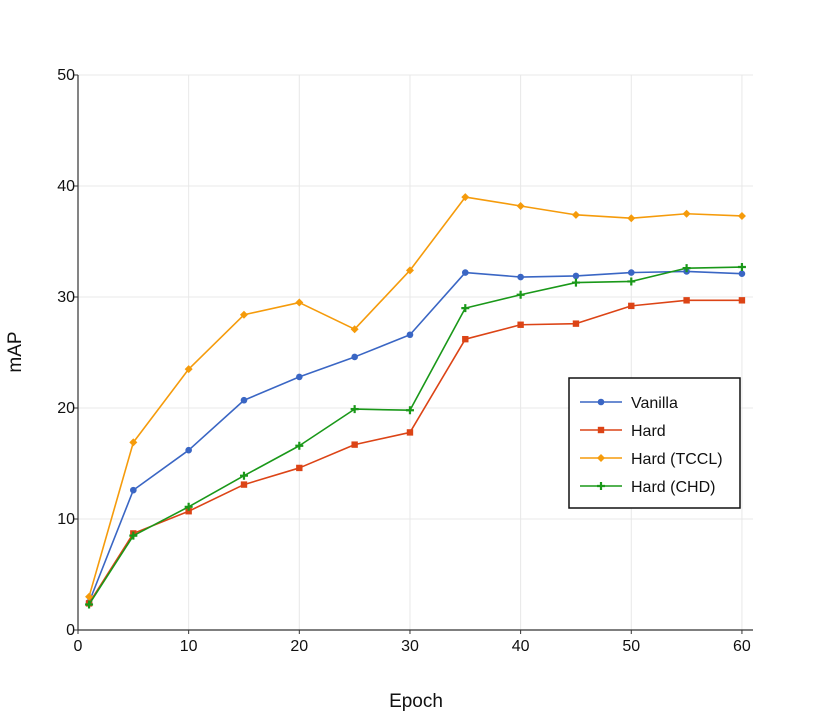  Describe the element at coordinates (15, 351) in the screenshot. I see `y-axis-title: mAP` at that location.